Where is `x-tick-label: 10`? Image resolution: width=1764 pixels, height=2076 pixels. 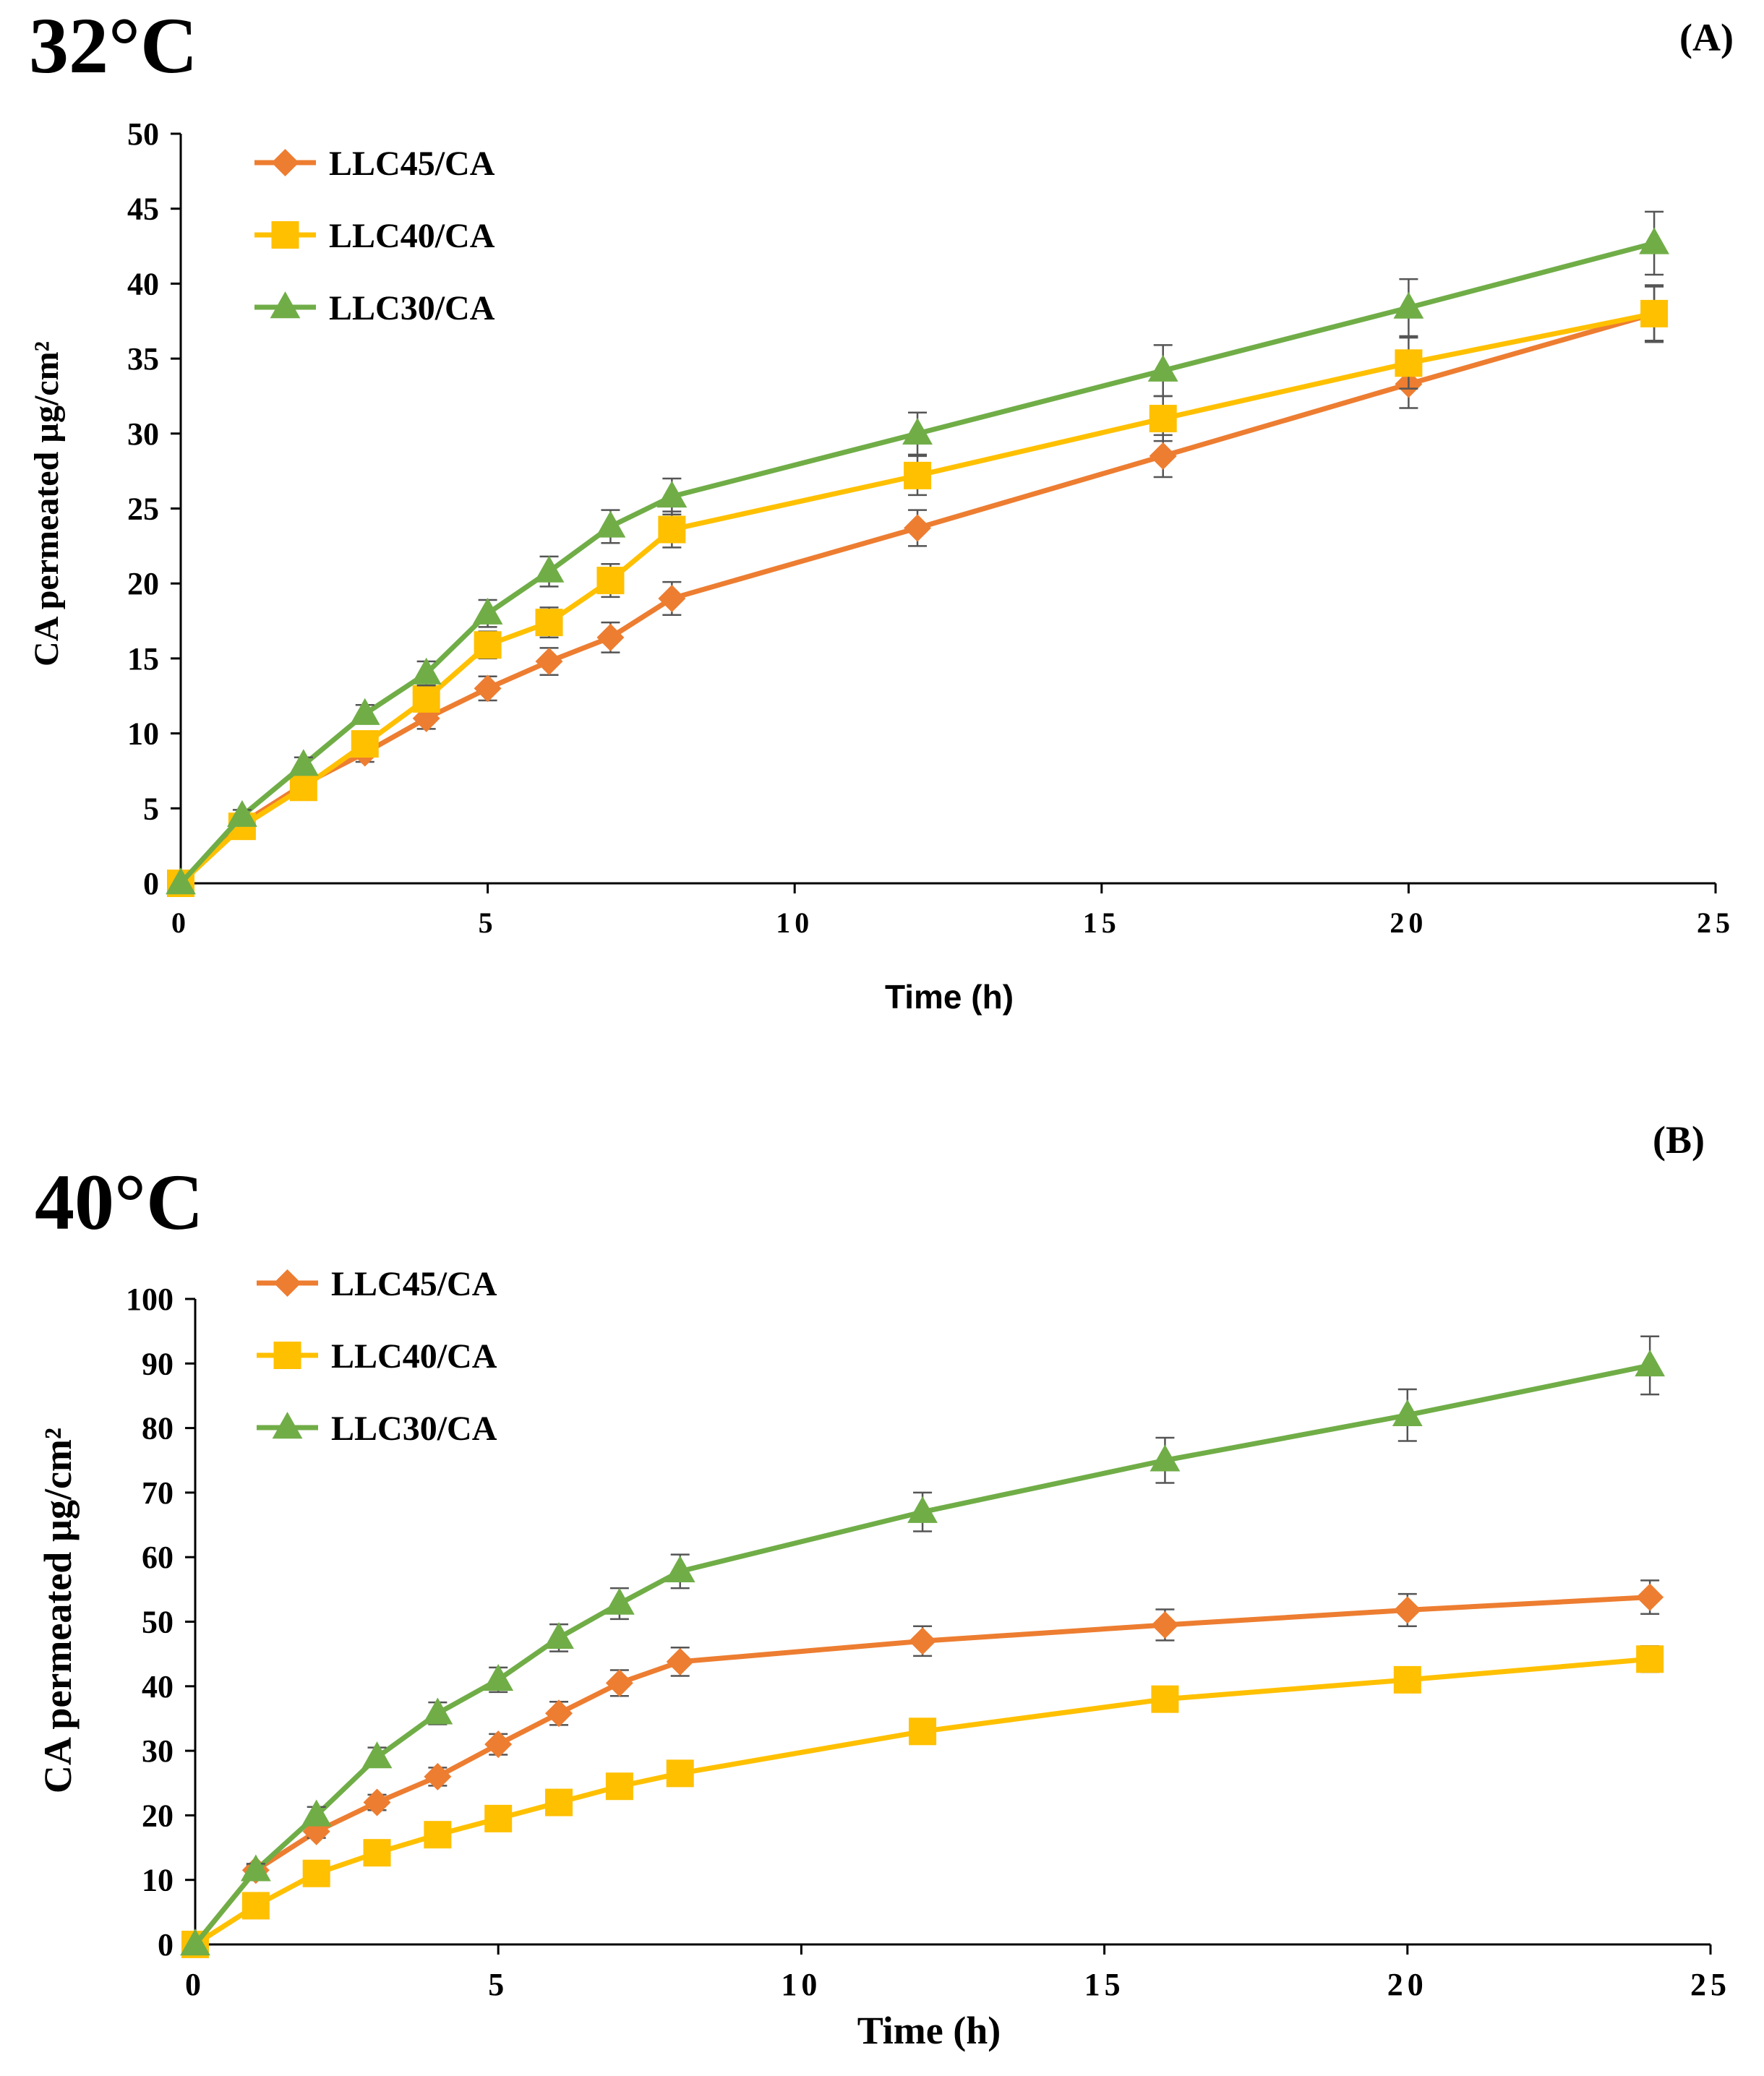 x-tick-label: 10 is located at coordinates (794, 922).